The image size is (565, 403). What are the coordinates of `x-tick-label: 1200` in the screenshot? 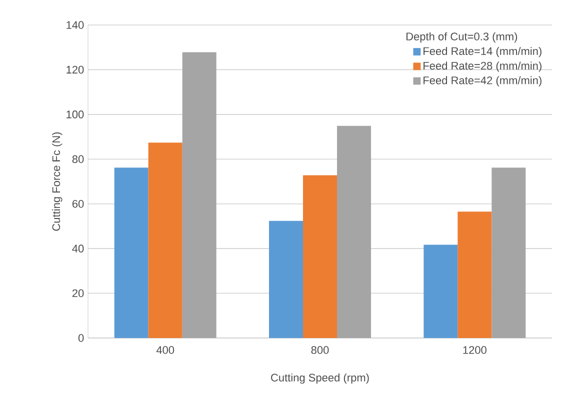 It's located at (474, 350).